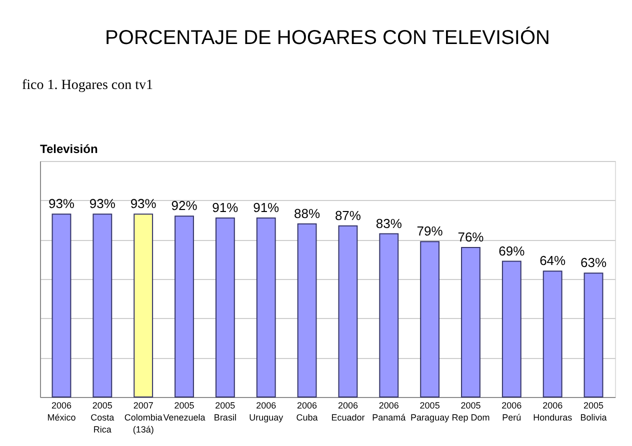 The height and width of the screenshot is (446, 632). Describe the element at coordinates (143, 417) in the screenshot. I see `x-tick-label: 2007 Colombia (13á)` at that location.